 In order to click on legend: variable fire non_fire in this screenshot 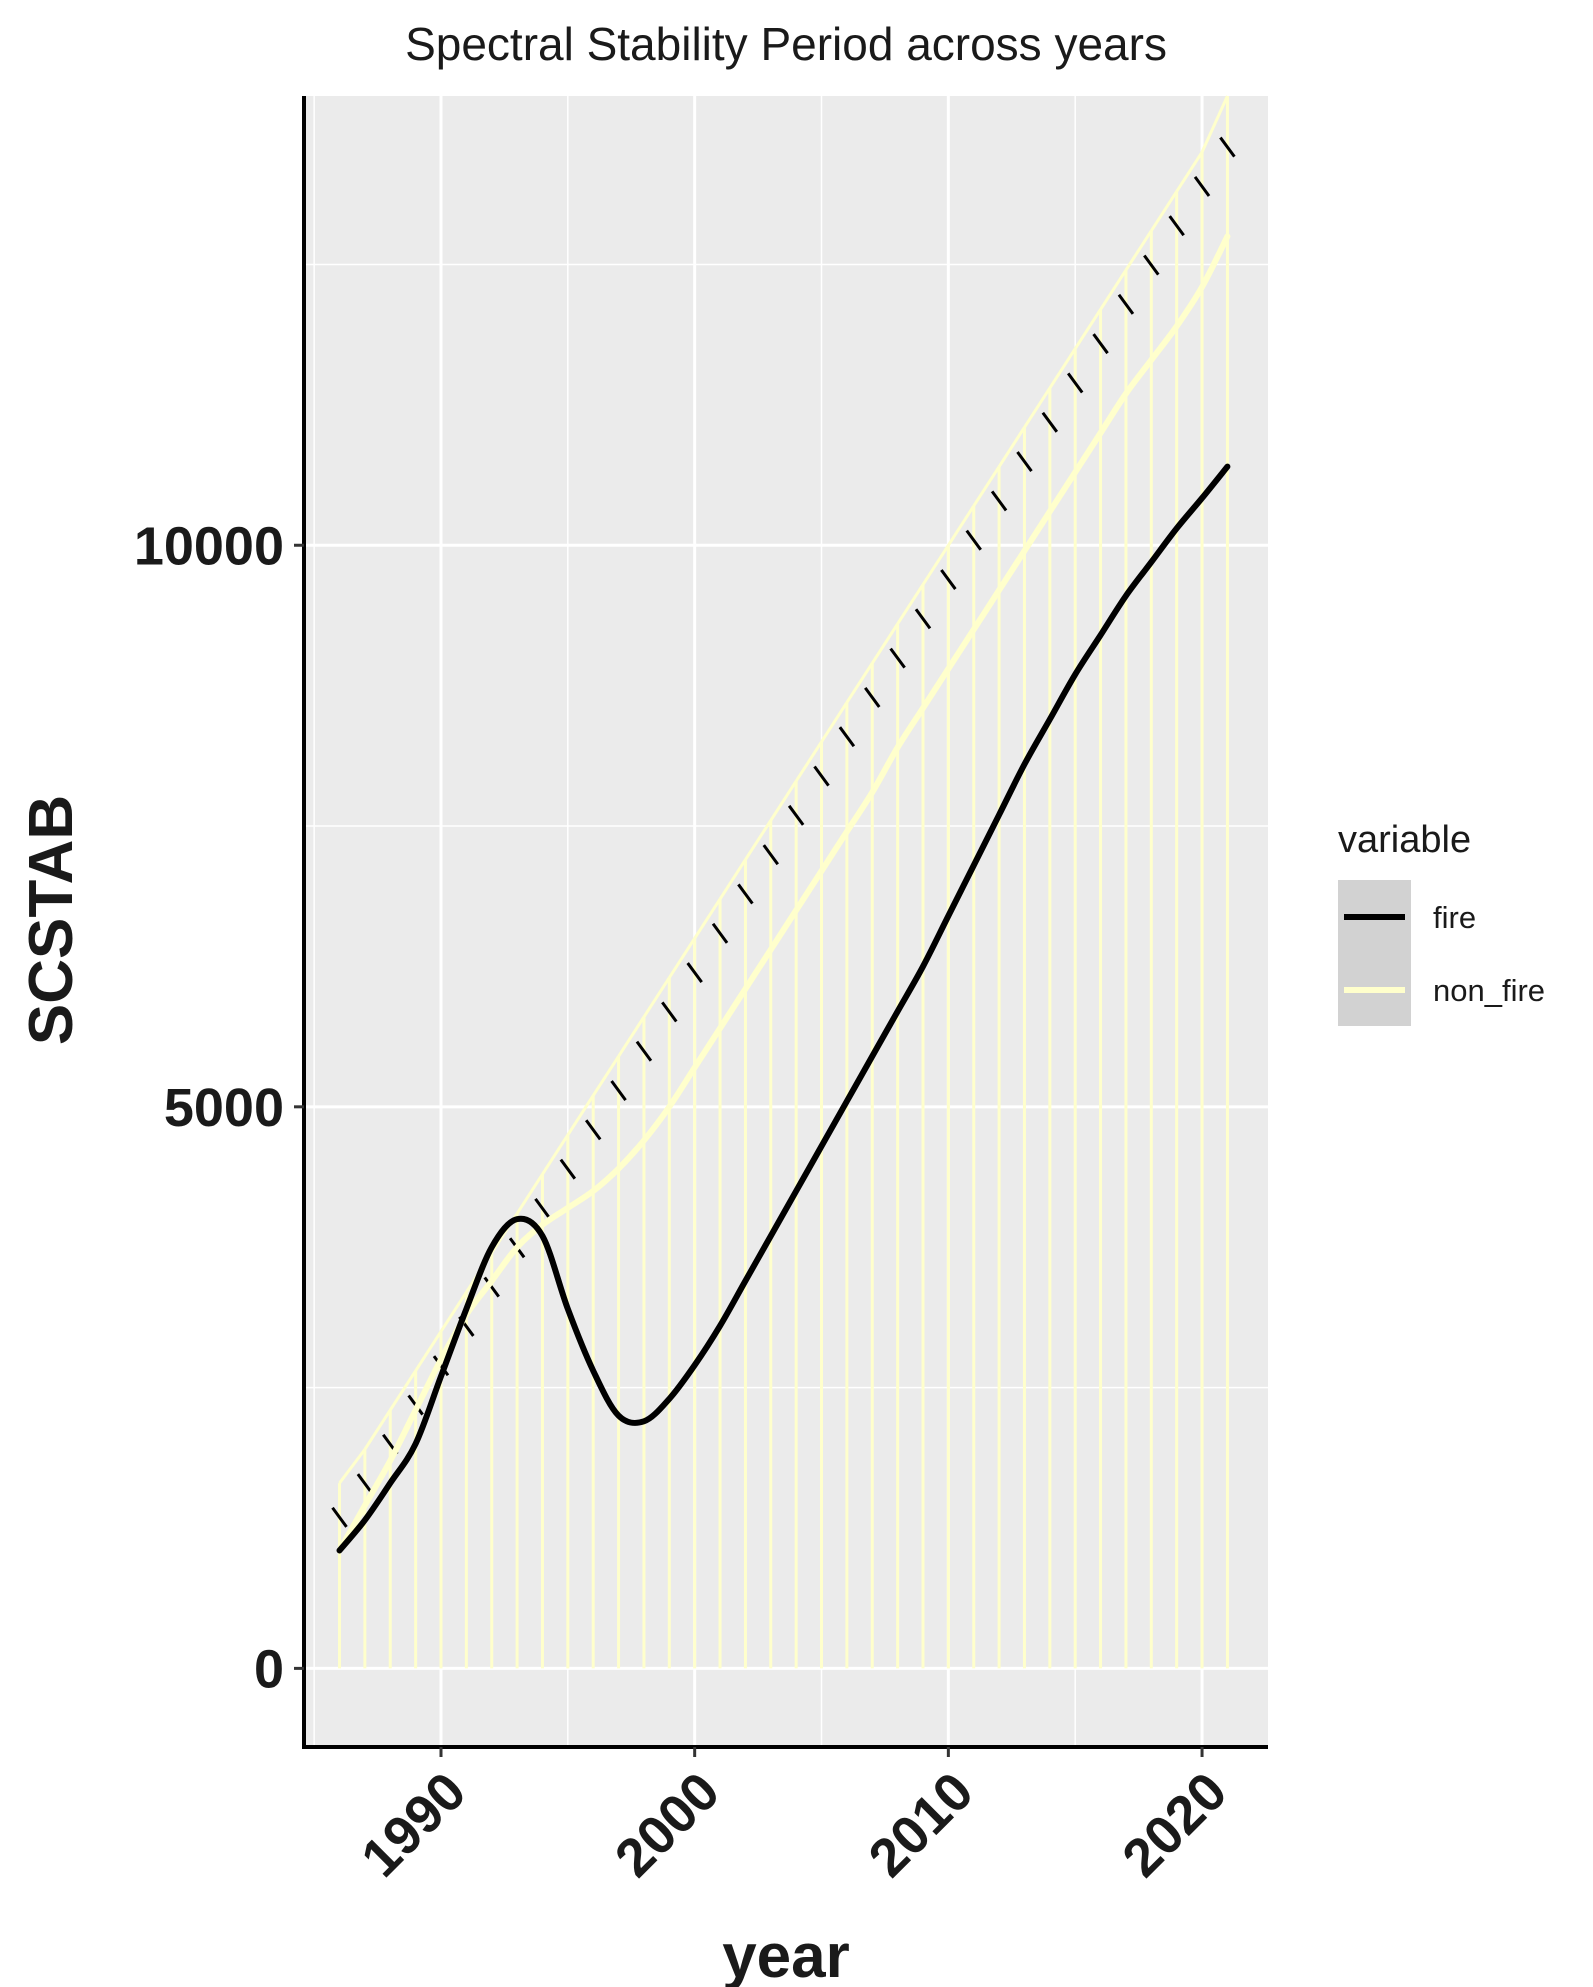, I will do `click(1441, 922)`.